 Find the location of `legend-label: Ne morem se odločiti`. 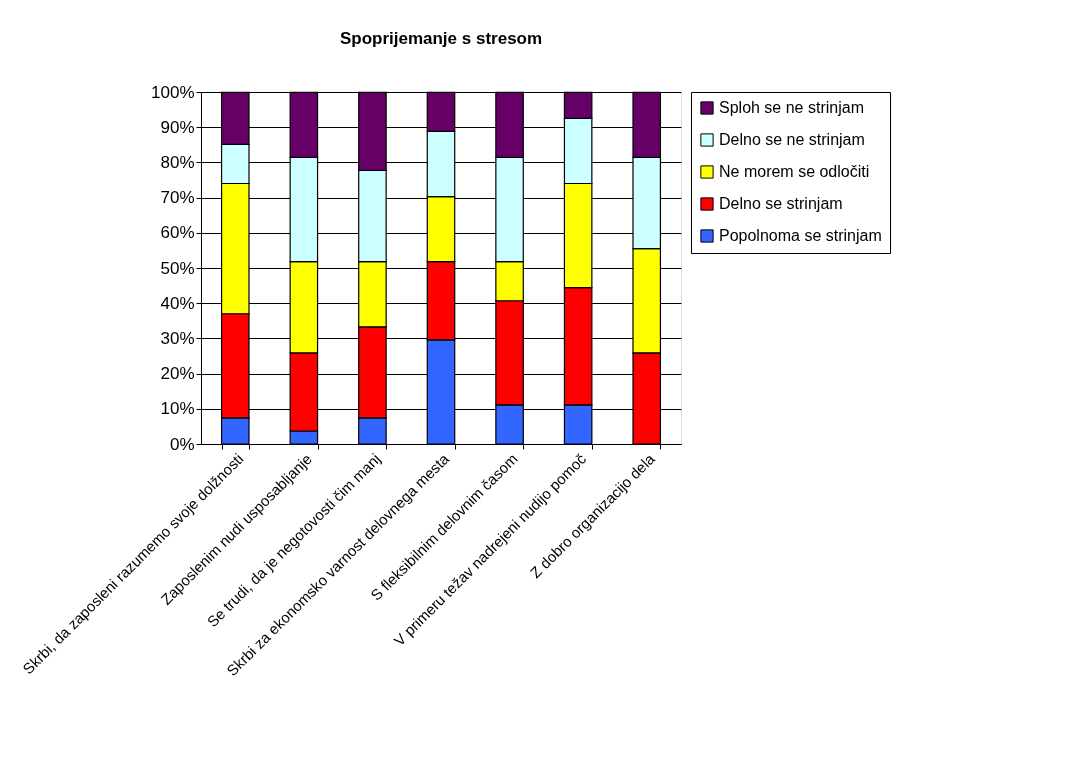

legend-label: Ne morem se odločiti is located at coordinates (794, 171).